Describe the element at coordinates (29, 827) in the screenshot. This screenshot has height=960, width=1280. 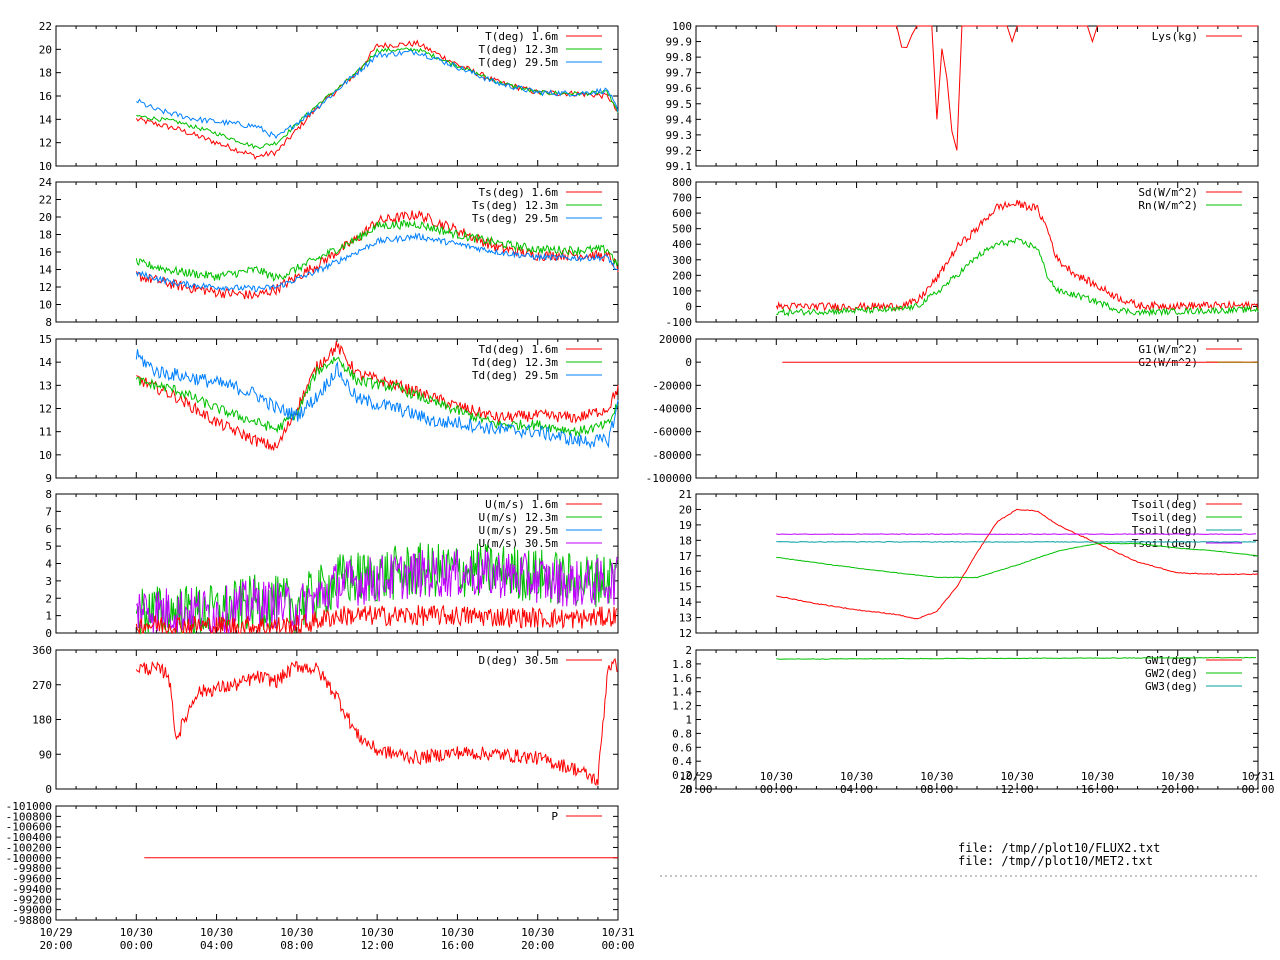
I see `ytick-label: -100600` at that location.